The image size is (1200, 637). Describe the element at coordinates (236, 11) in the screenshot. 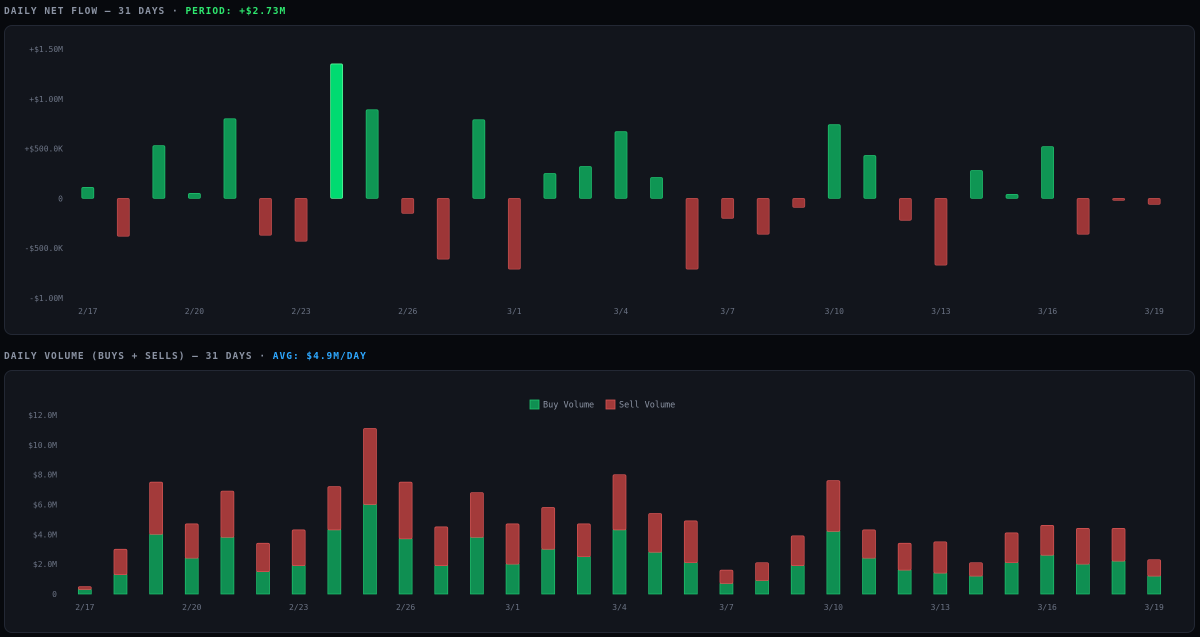

I see `net-flow-period-total: PERIOD: +$2.73M` at that location.